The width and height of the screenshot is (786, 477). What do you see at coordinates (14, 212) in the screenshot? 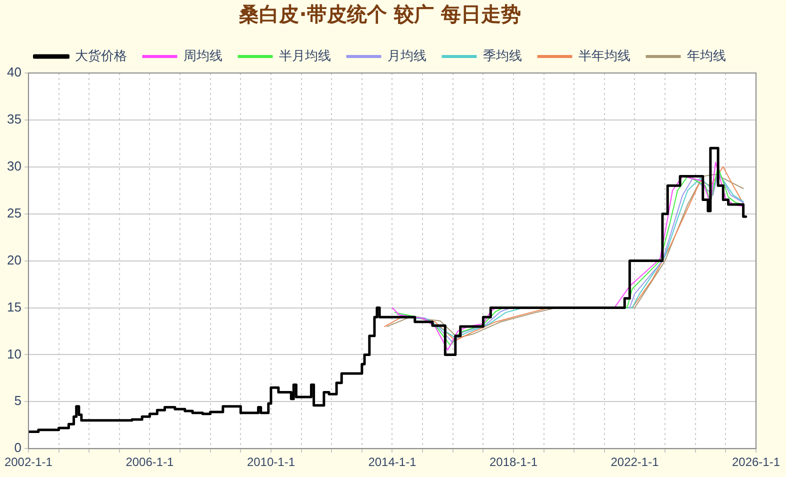
I see `y-tick-label: 25` at bounding box center [14, 212].